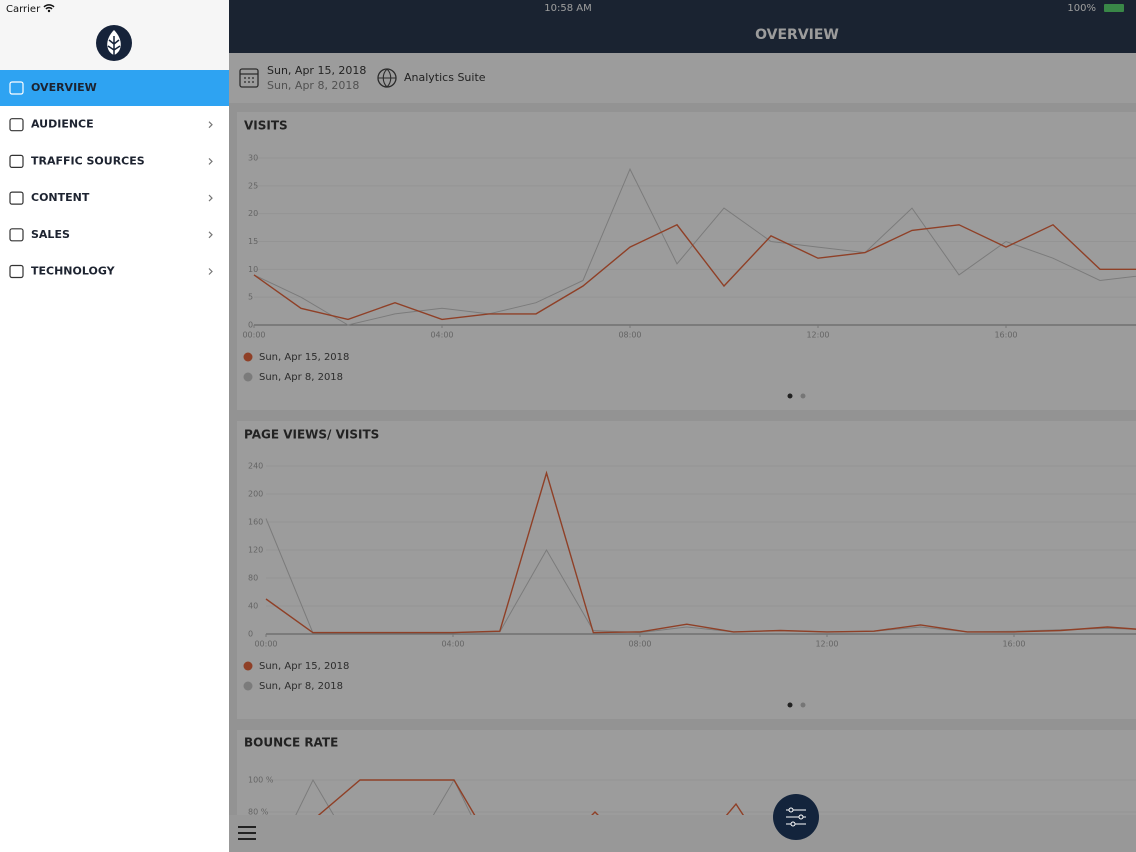  Describe the element at coordinates (62, 124) in the screenshot. I see `nav-label: AUDIENCE` at that location.